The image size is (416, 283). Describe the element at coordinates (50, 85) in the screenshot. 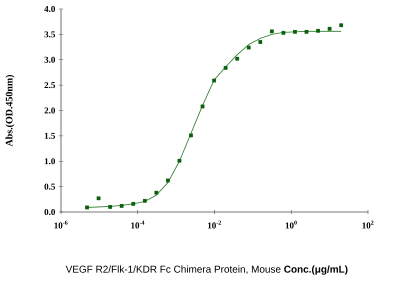

I see `y-tick-label: 2.5` at that location.